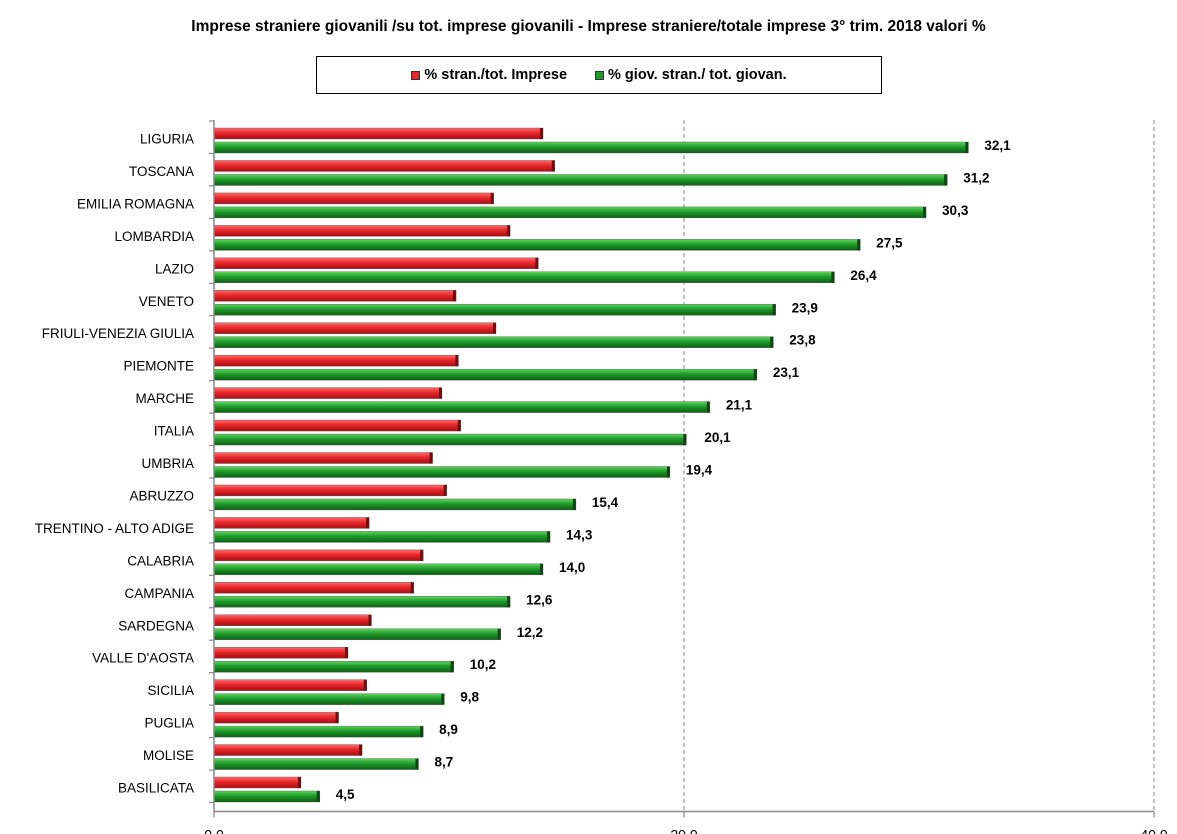  Describe the element at coordinates (167, 139) in the screenshot. I see `category-label-0: LIGURIA` at that location.